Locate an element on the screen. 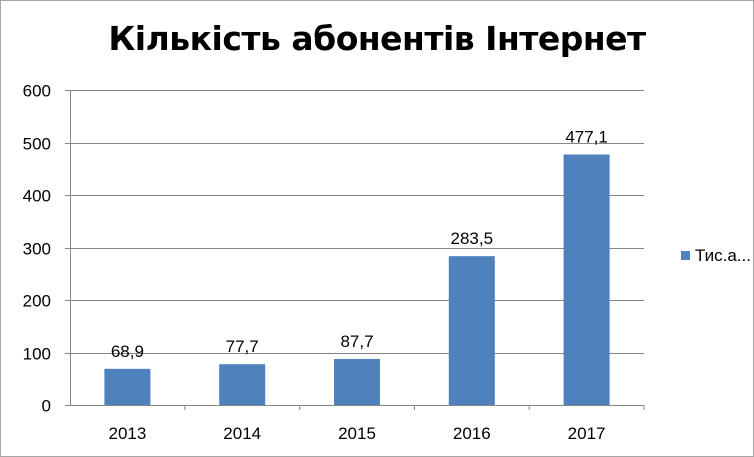 The height and width of the screenshot is (457, 754). x-tick-label: 2013 is located at coordinates (127, 433).